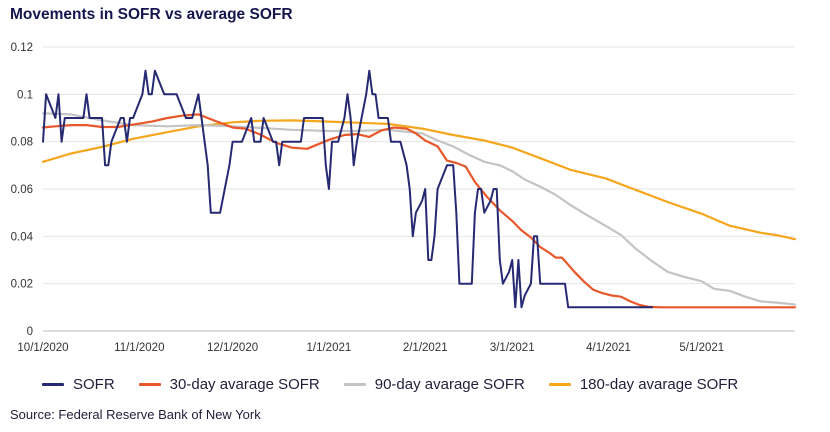 The height and width of the screenshot is (432, 830). I want to click on legend-swatch-90-day, so click(354, 384).